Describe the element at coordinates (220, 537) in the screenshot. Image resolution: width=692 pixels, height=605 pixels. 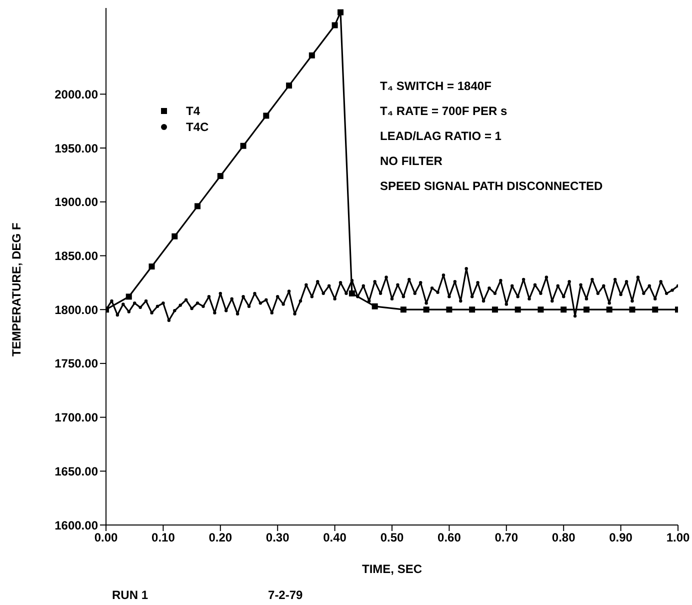
I see `x-tick-label: 0.20` at that location.